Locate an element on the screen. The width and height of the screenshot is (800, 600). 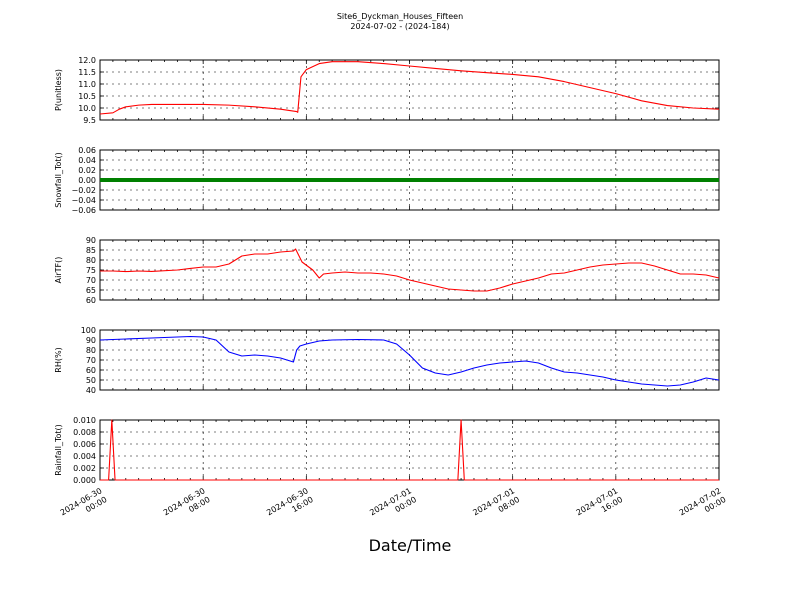
y-axis-label: P(unitless) is located at coordinates (58, 90).